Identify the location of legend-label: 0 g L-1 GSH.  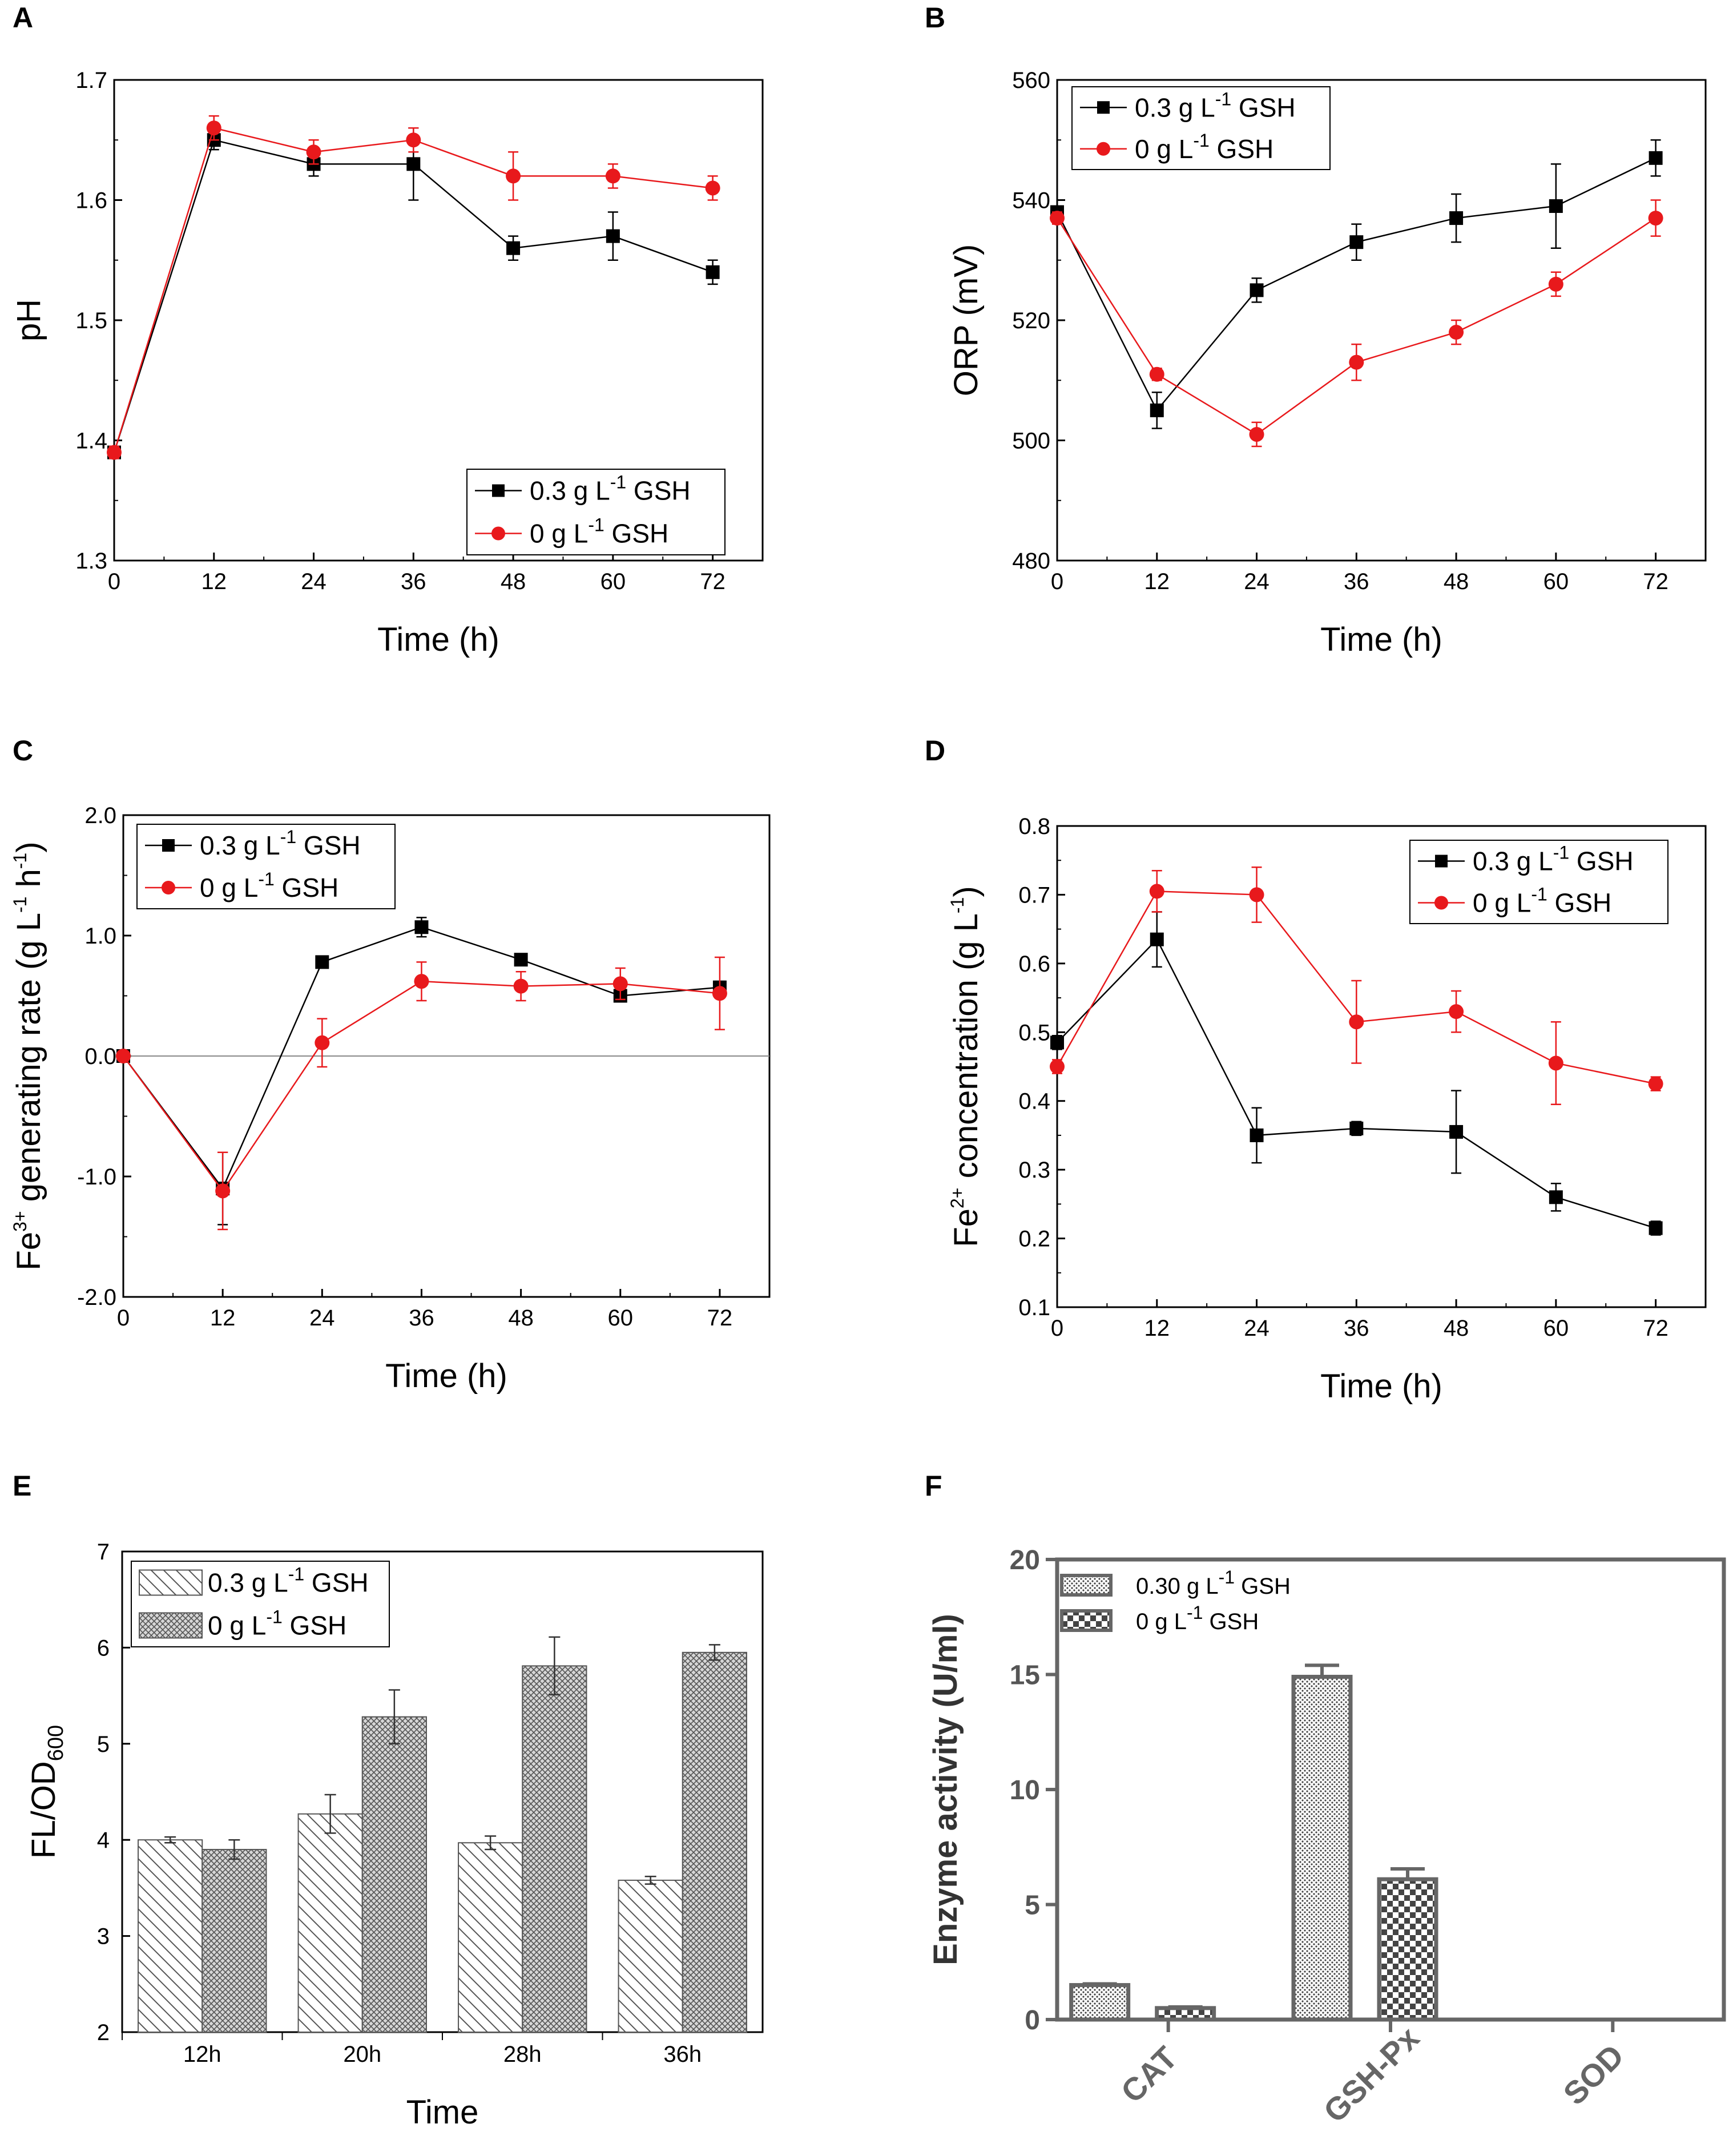
(1197, 1618).